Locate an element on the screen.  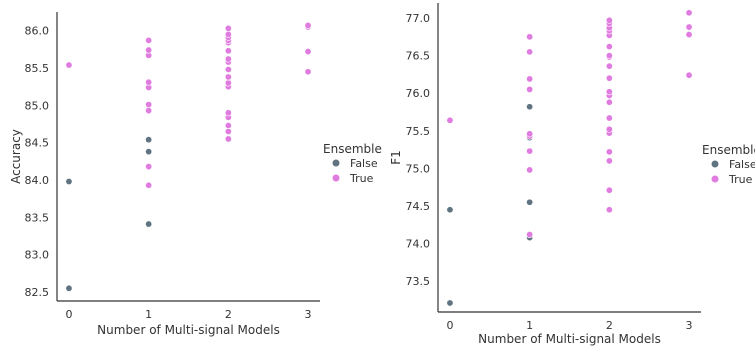
f1-legend-label-false: False is located at coordinates (742, 164).